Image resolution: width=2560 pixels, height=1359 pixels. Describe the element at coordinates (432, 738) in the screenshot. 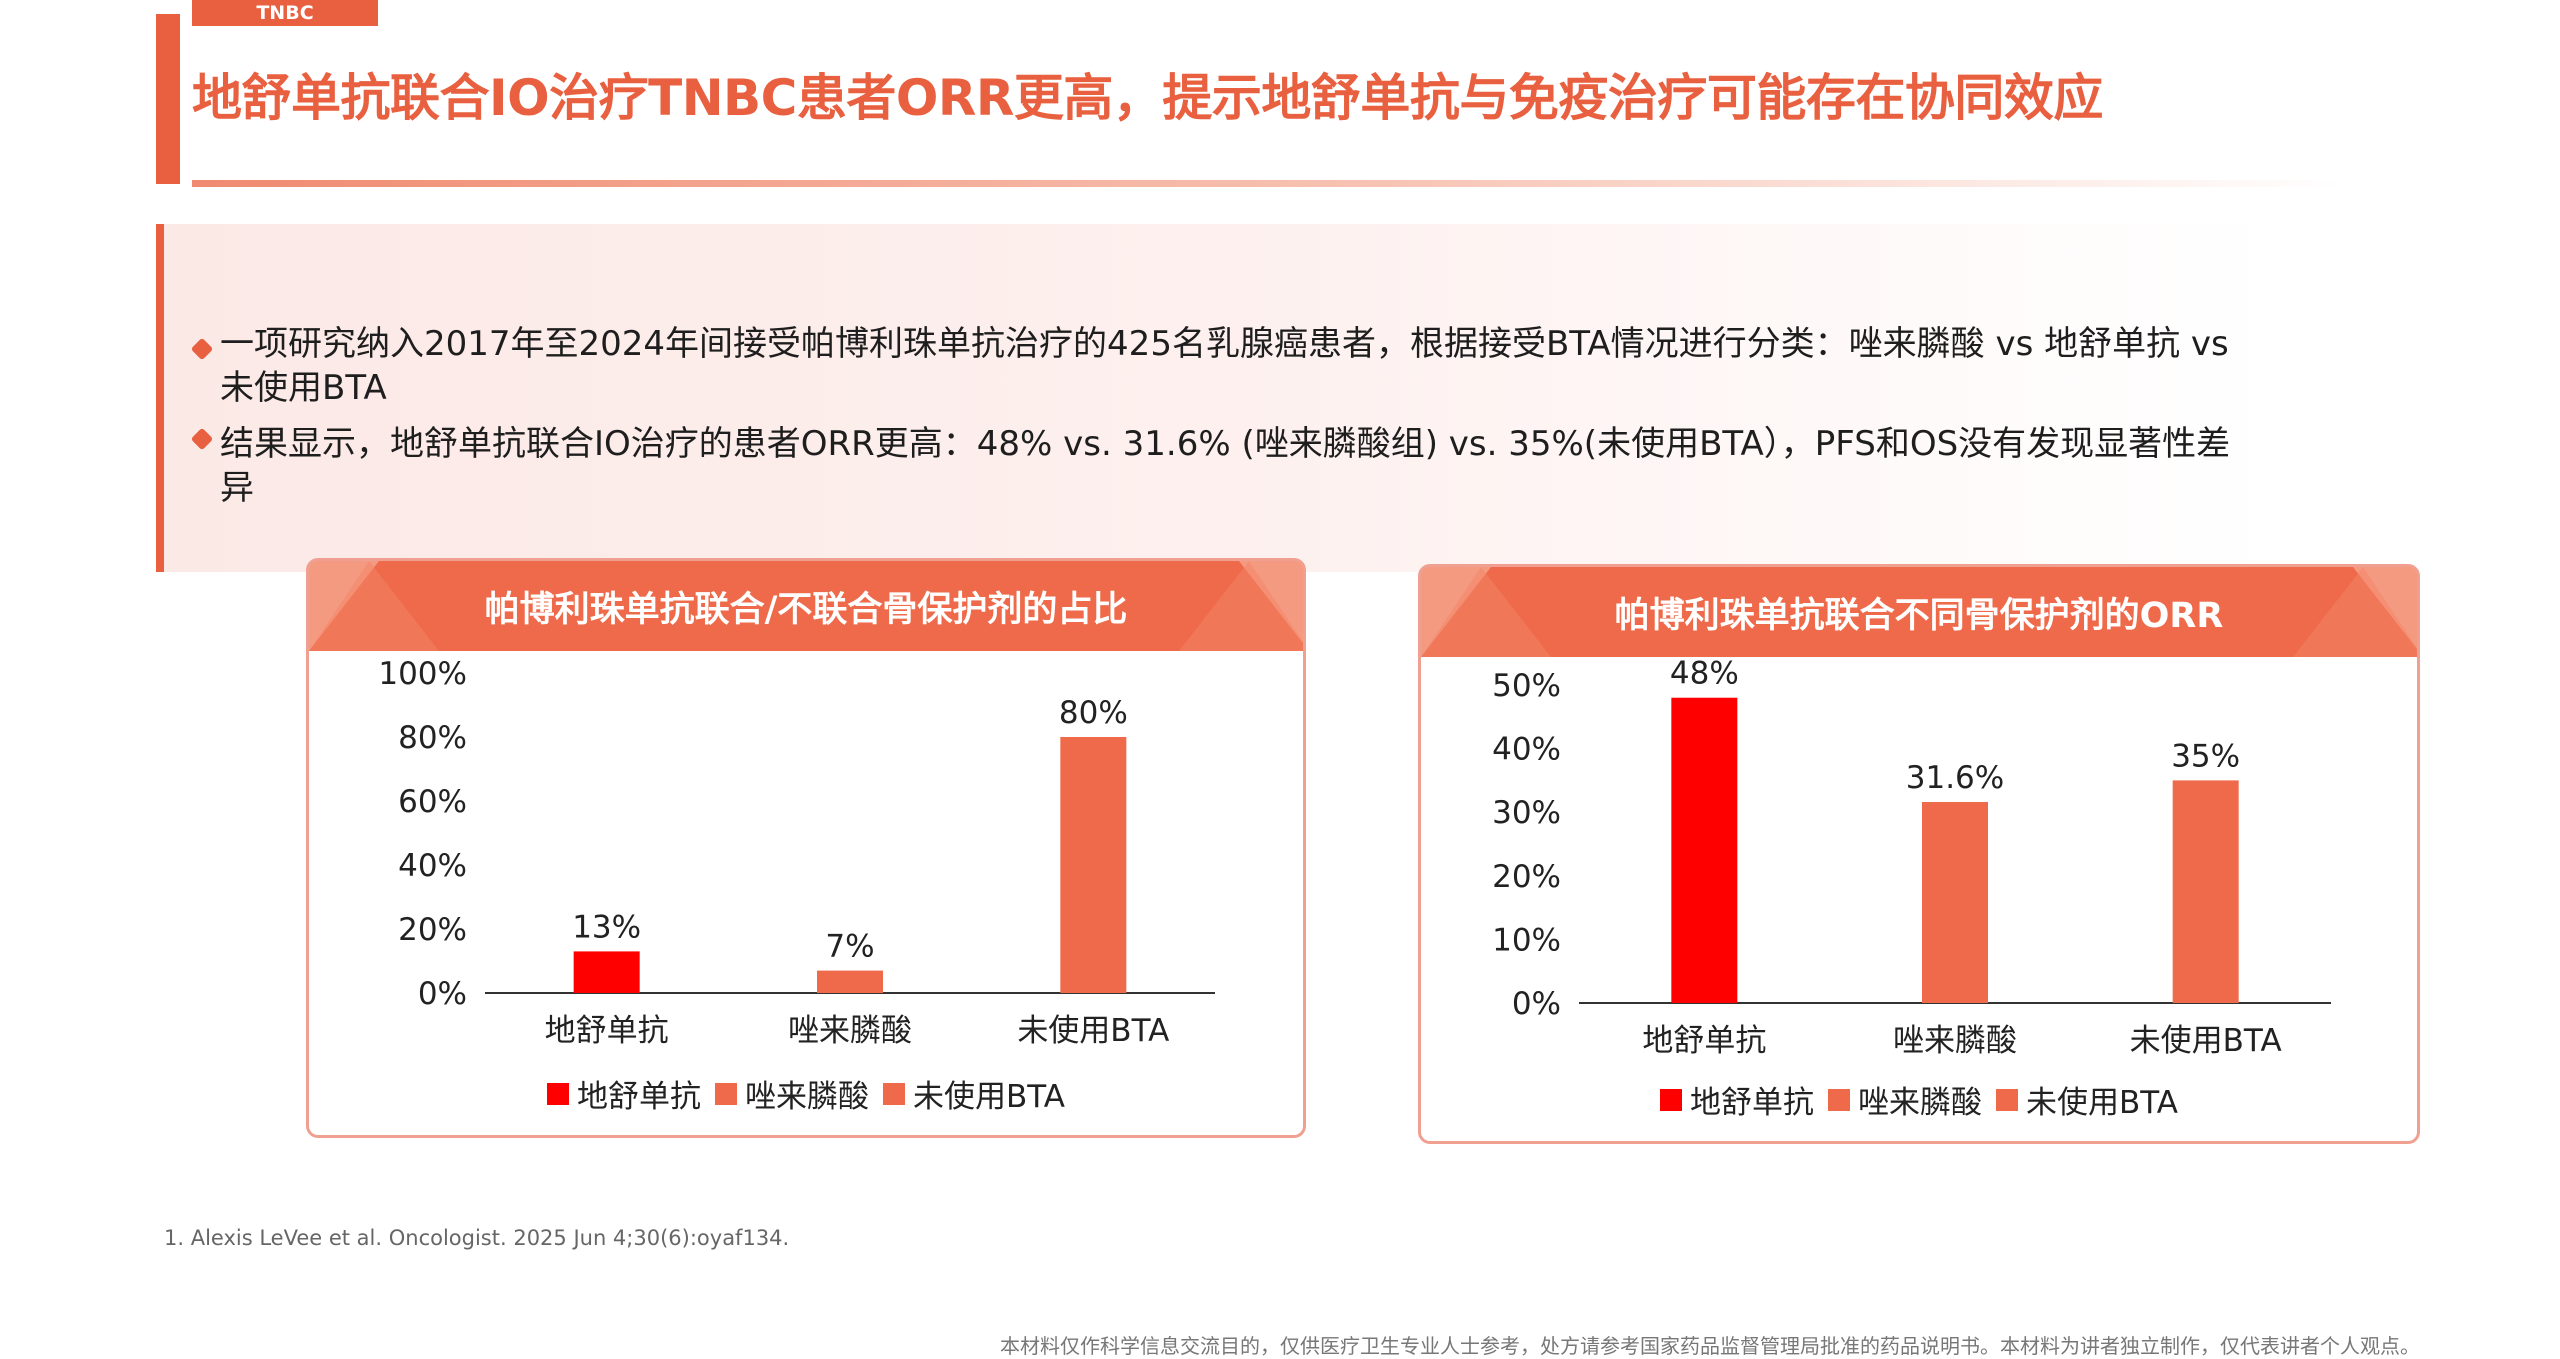

I see `y-tick-label: 80%` at that location.